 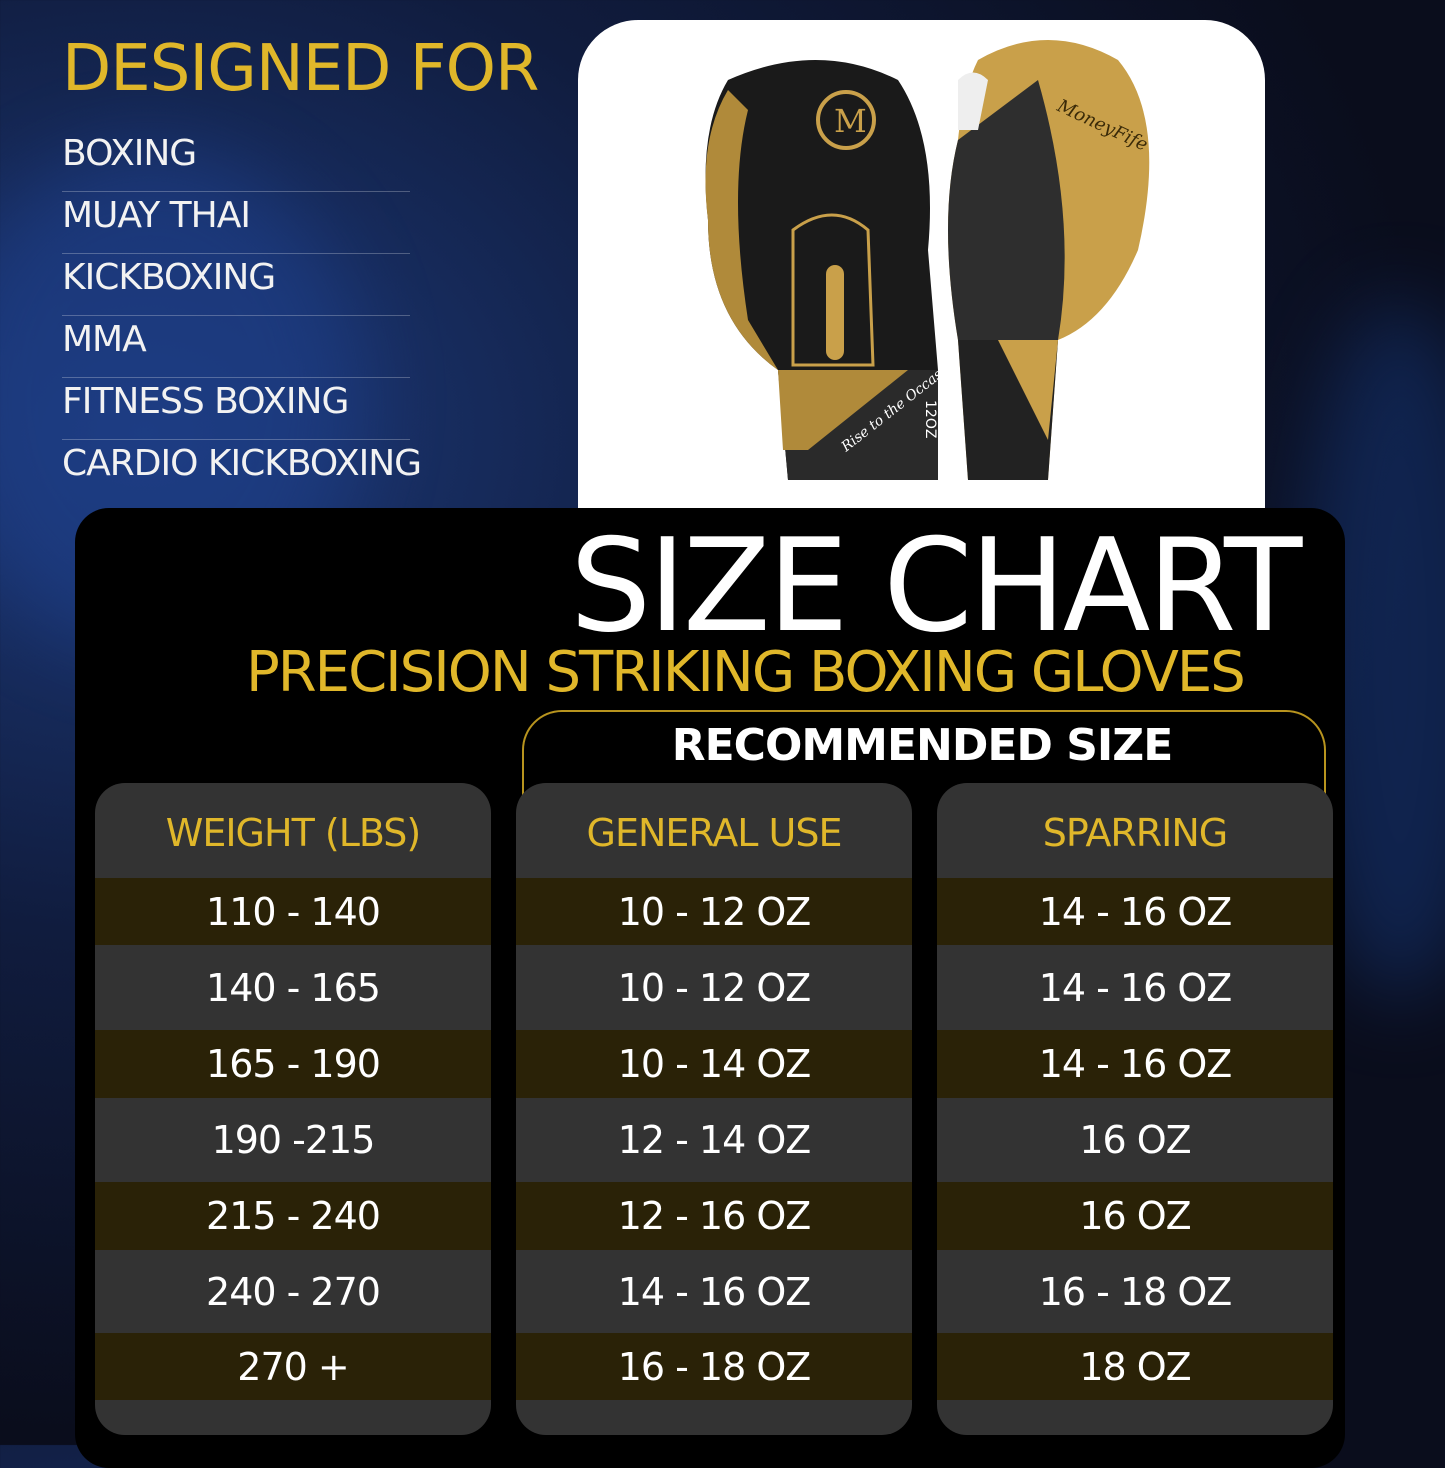 What do you see at coordinates (293, 987) in the screenshot?
I see `table-cell: 140 - 165` at bounding box center [293, 987].